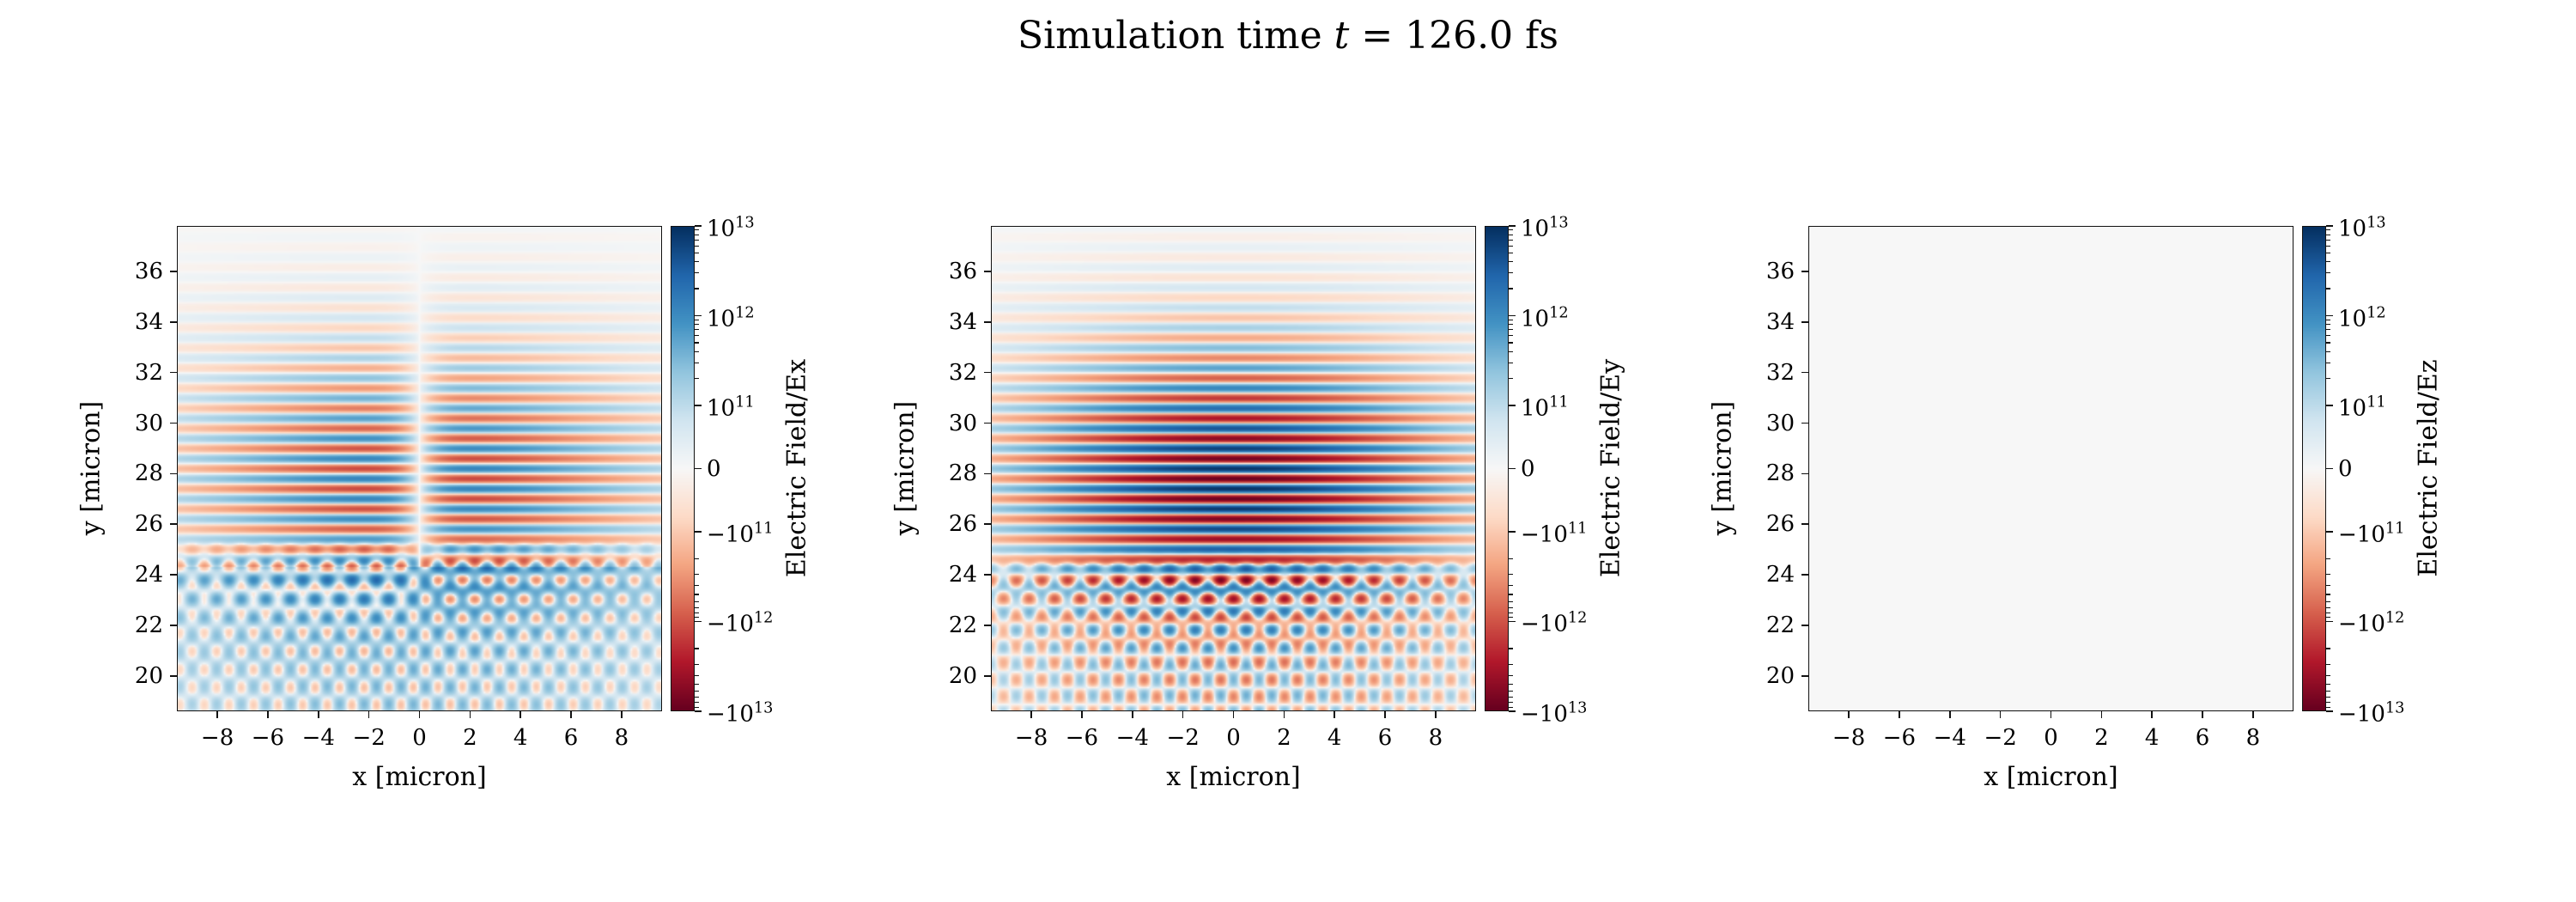 This screenshot has height=902, width=2576. I want to click on x-tick-label: 2, so click(2101, 738).